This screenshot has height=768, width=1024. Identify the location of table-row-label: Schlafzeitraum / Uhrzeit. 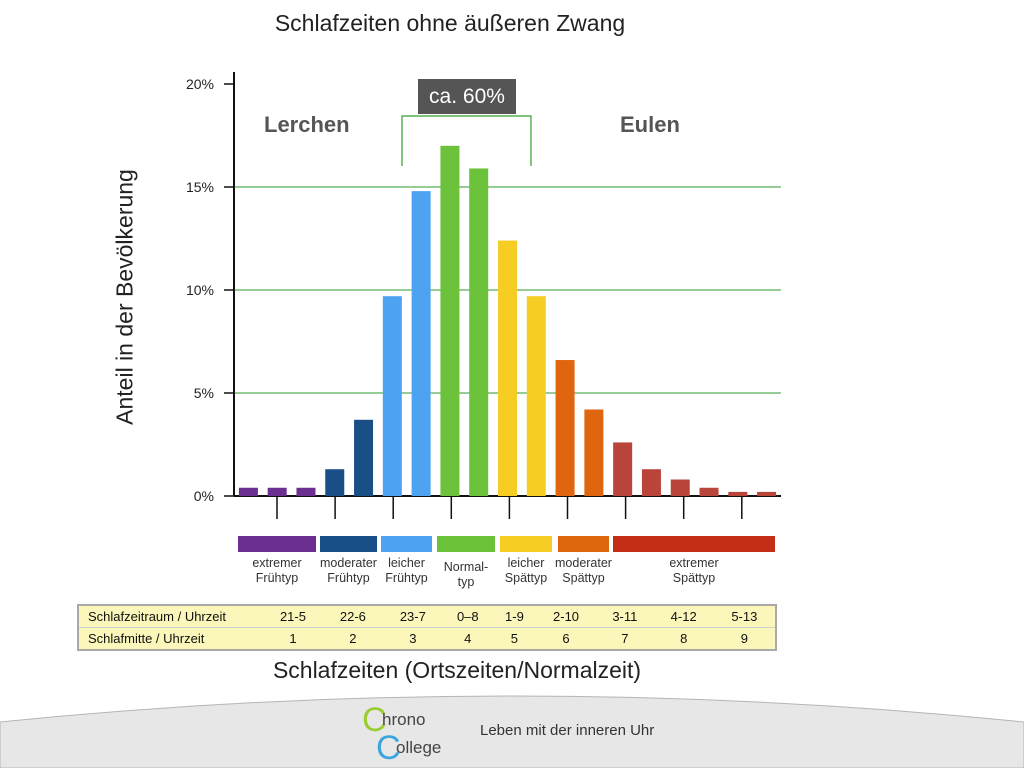
(170, 616).